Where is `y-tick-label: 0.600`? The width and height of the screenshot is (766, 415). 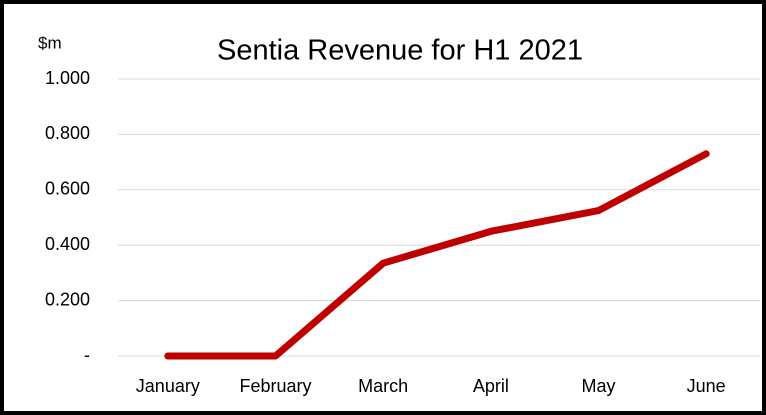 y-tick-label: 0.600 is located at coordinates (67, 189).